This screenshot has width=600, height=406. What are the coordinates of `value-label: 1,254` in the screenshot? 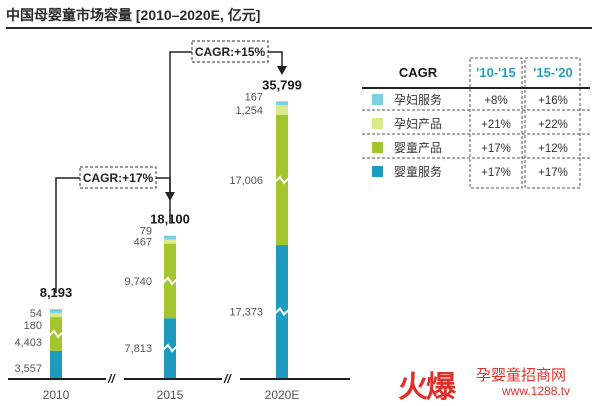 It's located at (249, 111).